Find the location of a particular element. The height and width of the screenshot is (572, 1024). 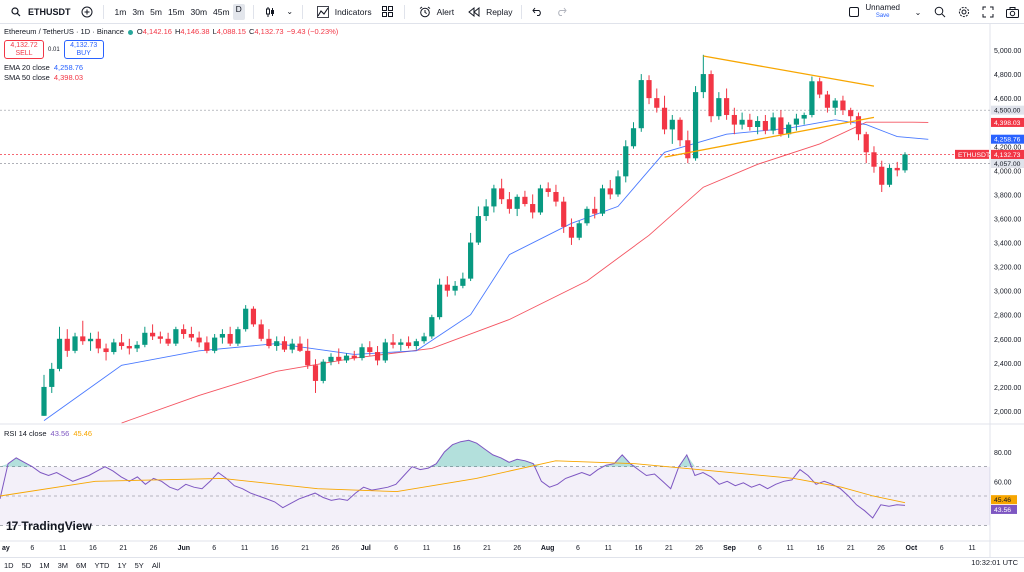

symbol-search: ETHUSDT is located at coordinates (37, 12).